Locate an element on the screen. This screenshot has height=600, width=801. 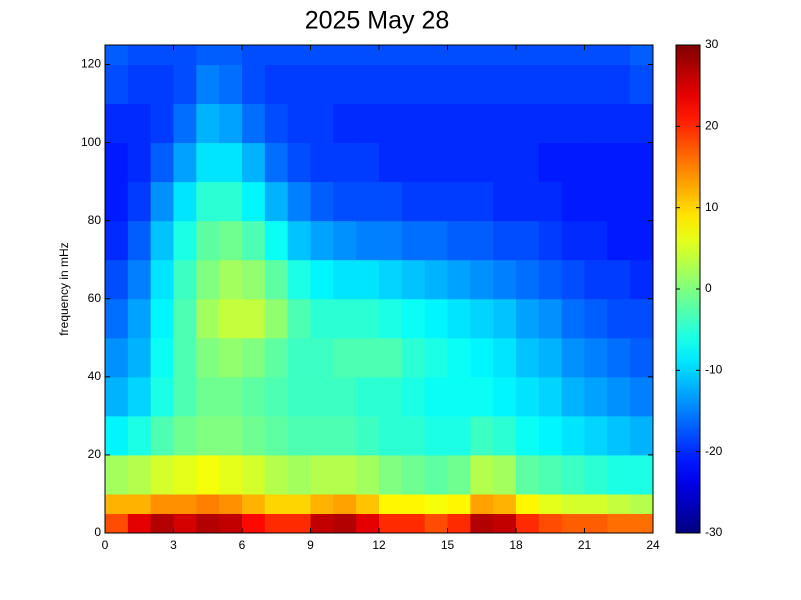
colorbar-tick-label: 10 is located at coordinates (712, 207).